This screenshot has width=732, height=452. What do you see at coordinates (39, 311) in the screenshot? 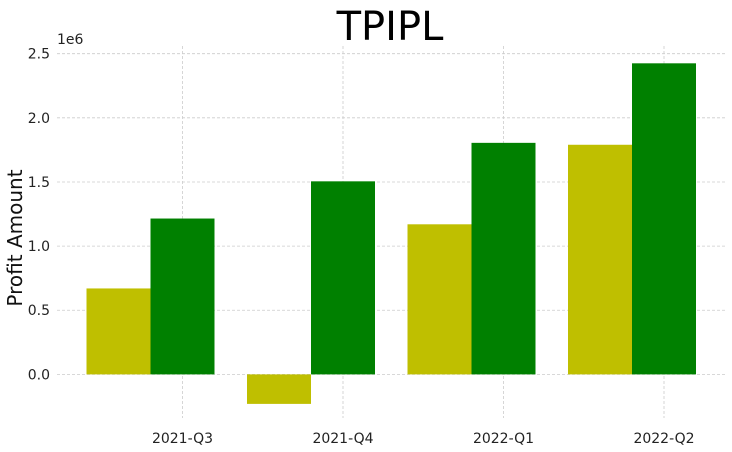
I see `y-tick-label: 0.5` at bounding box center [39, 311].